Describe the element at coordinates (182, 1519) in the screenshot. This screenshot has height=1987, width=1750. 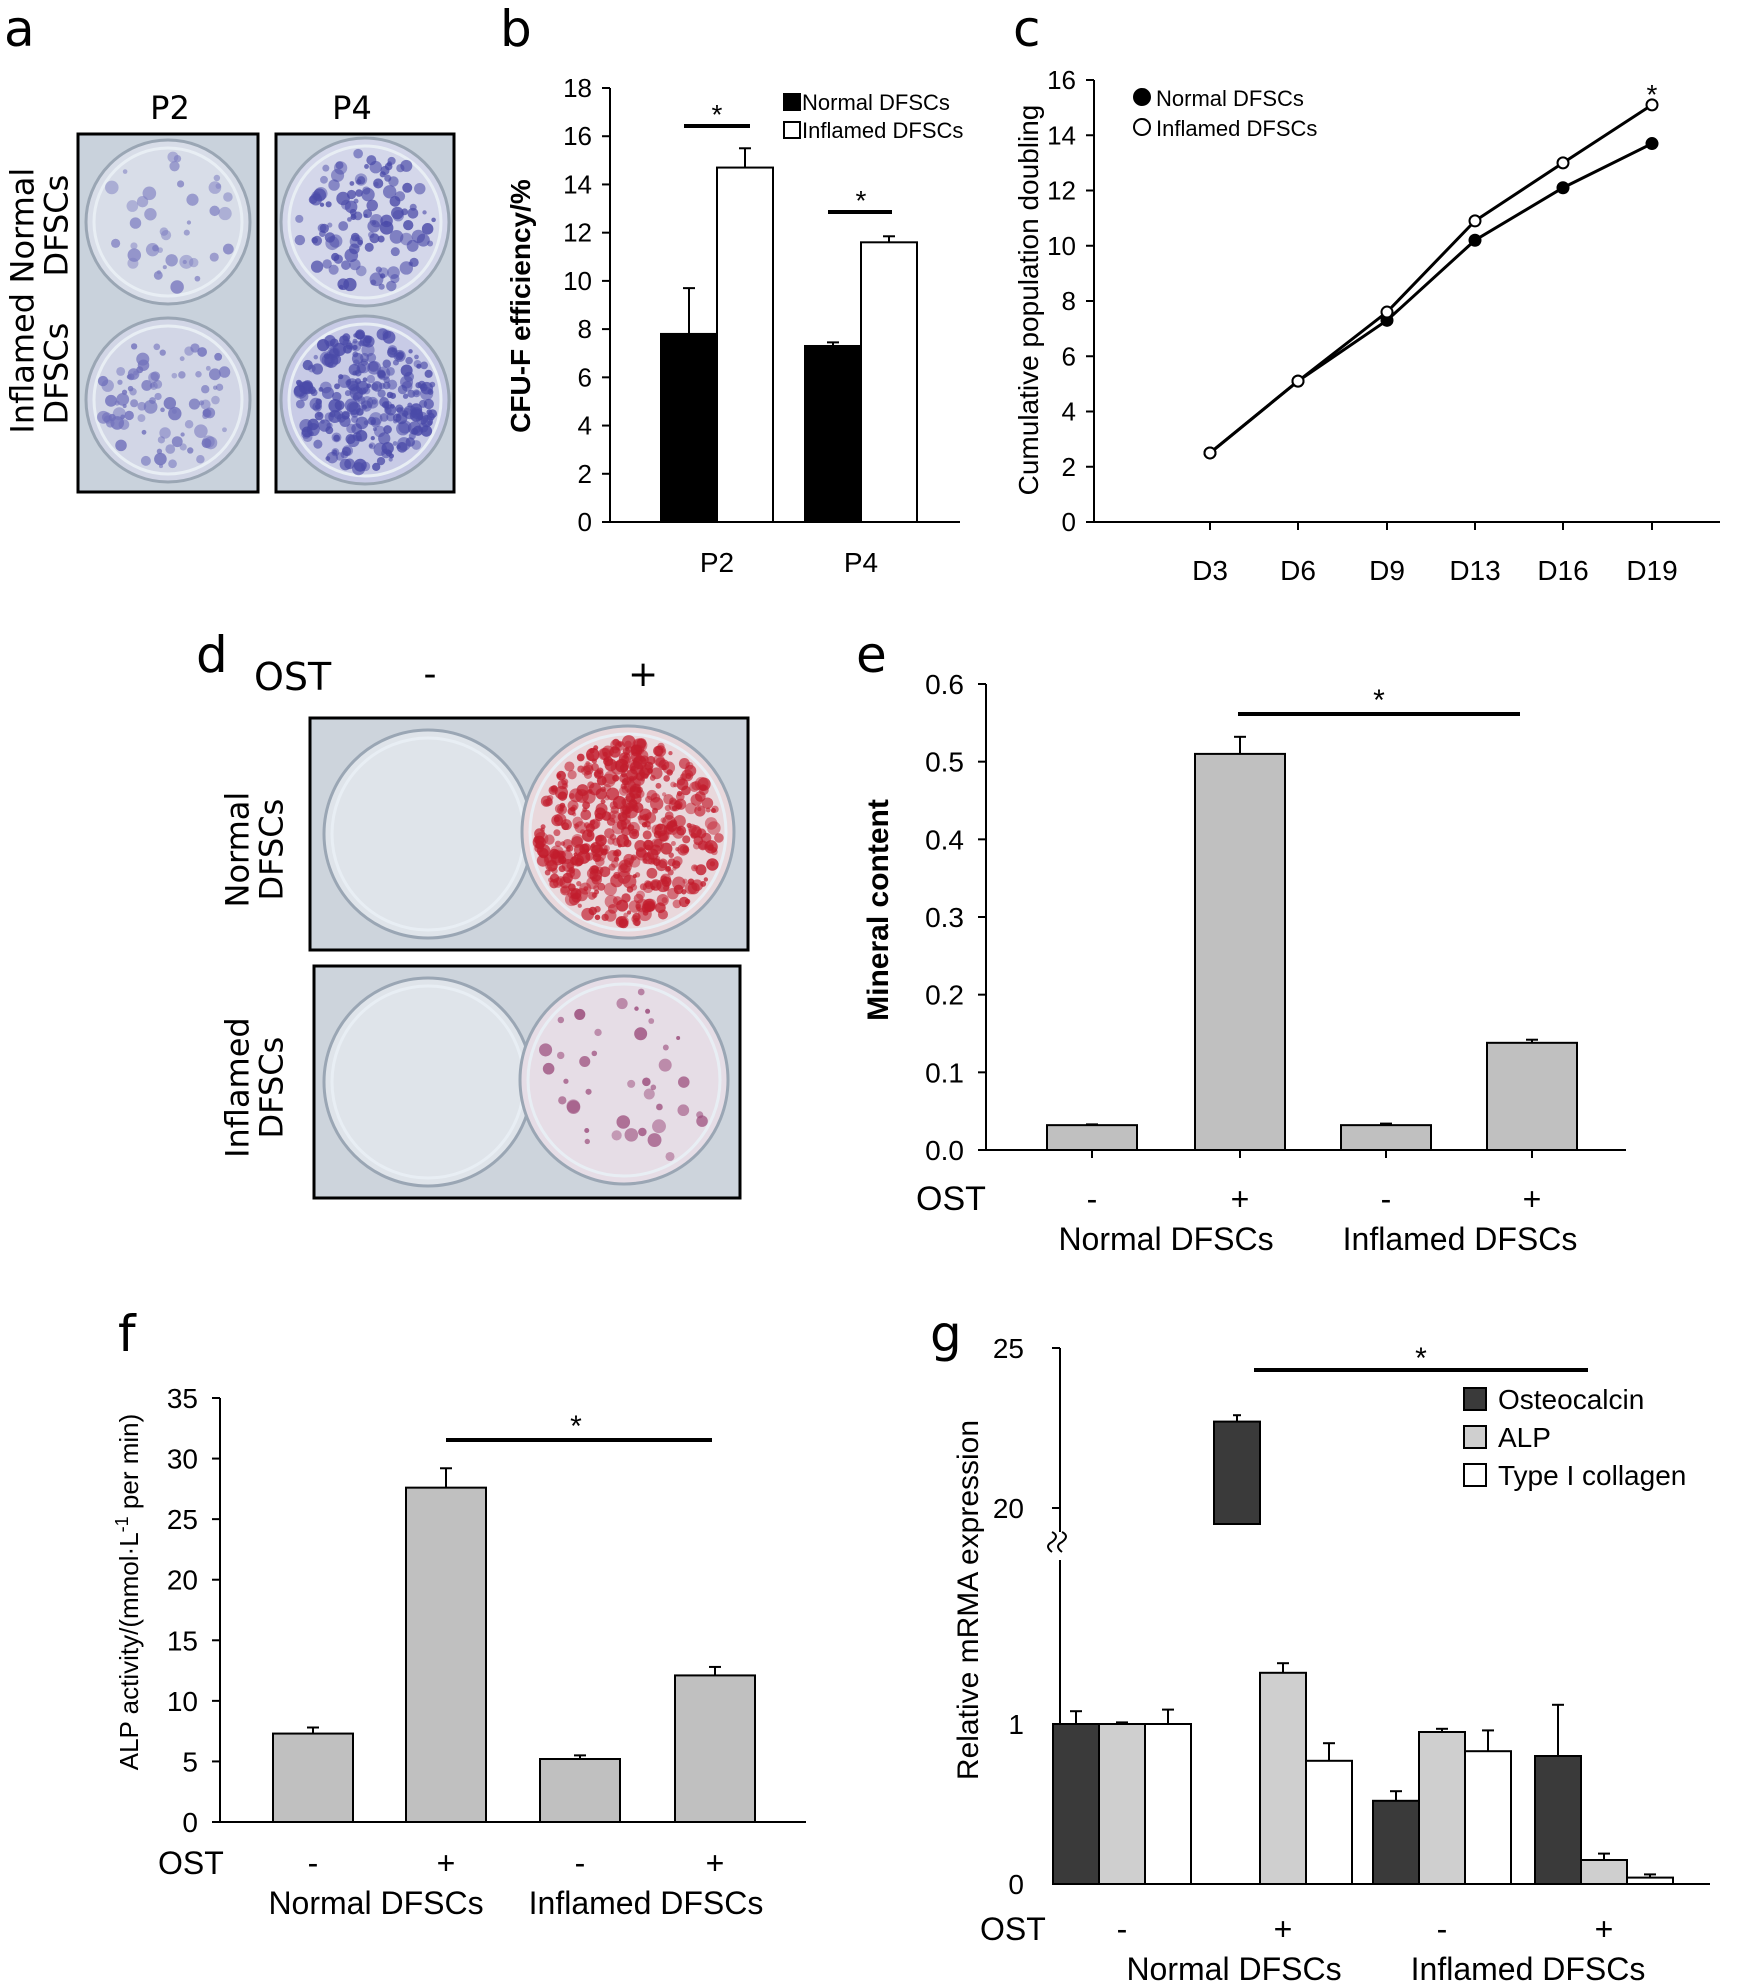
I see `f-y-tick-label: 25` at that location.